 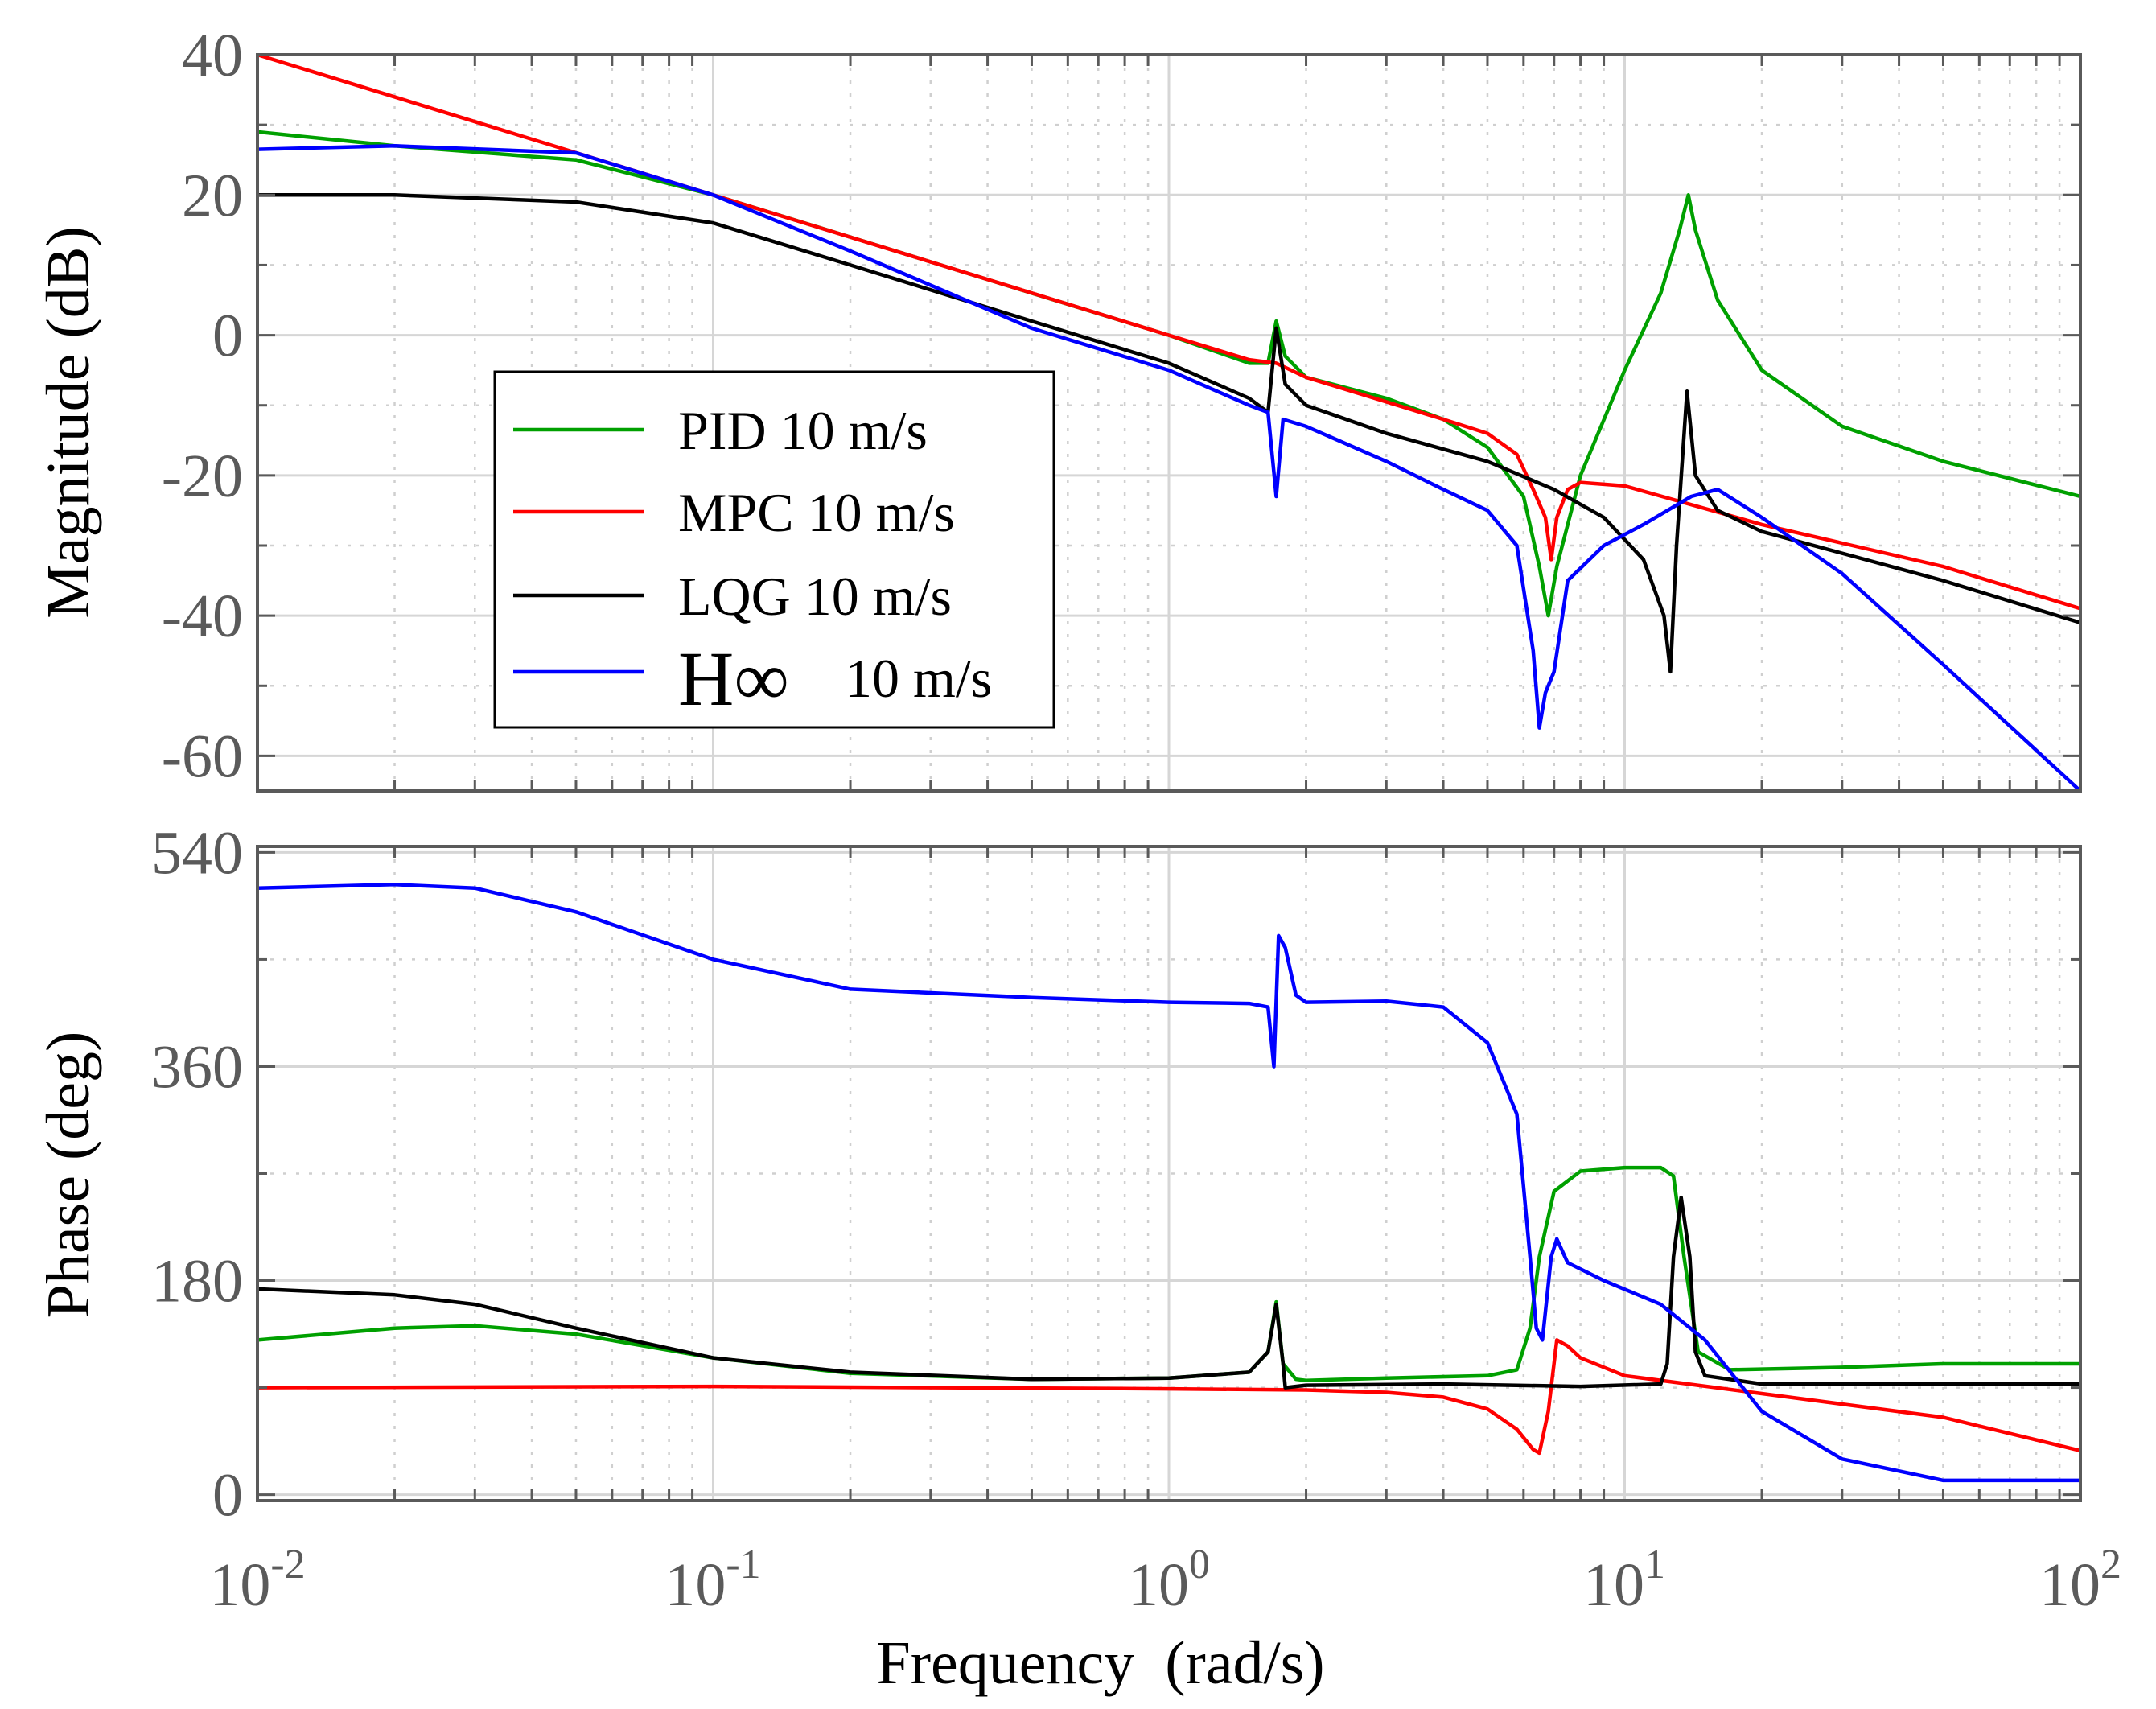 I want to click on x-tick-label: 10⁰, so click(x=1169, y=1580).